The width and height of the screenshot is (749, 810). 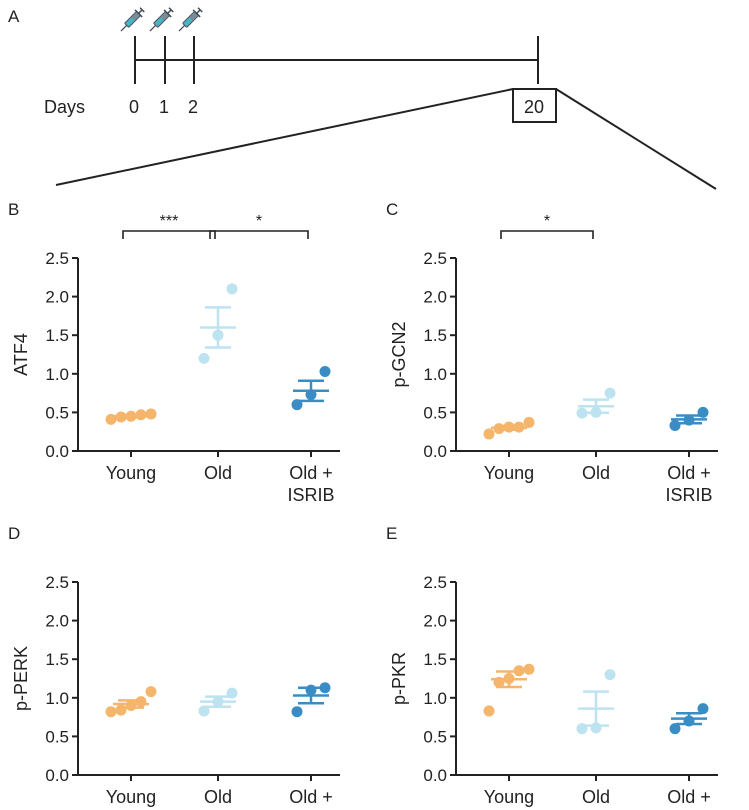 What do you see at coordinates (134, 107) in the screenshot?
I see `day-tick-label: 0` at bounding box center [134, 107].